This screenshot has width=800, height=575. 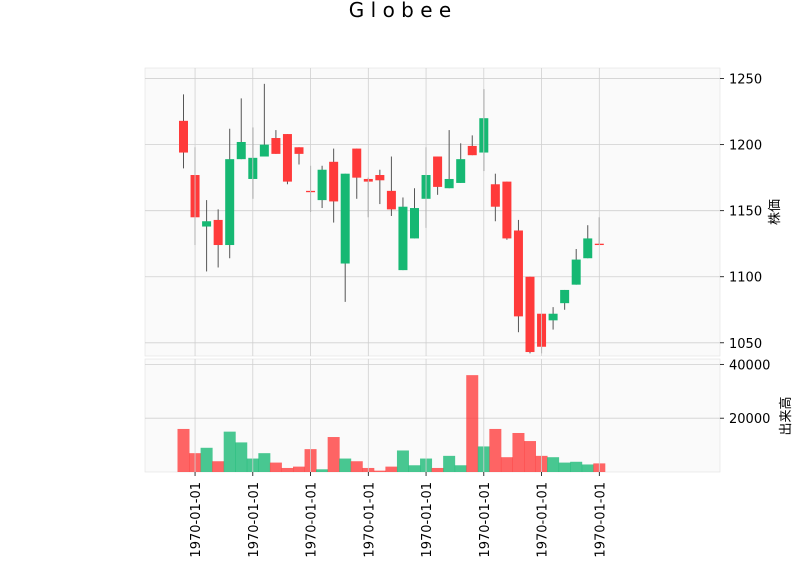 I want to click on volume-gridlines, so click(x=432, y=391).